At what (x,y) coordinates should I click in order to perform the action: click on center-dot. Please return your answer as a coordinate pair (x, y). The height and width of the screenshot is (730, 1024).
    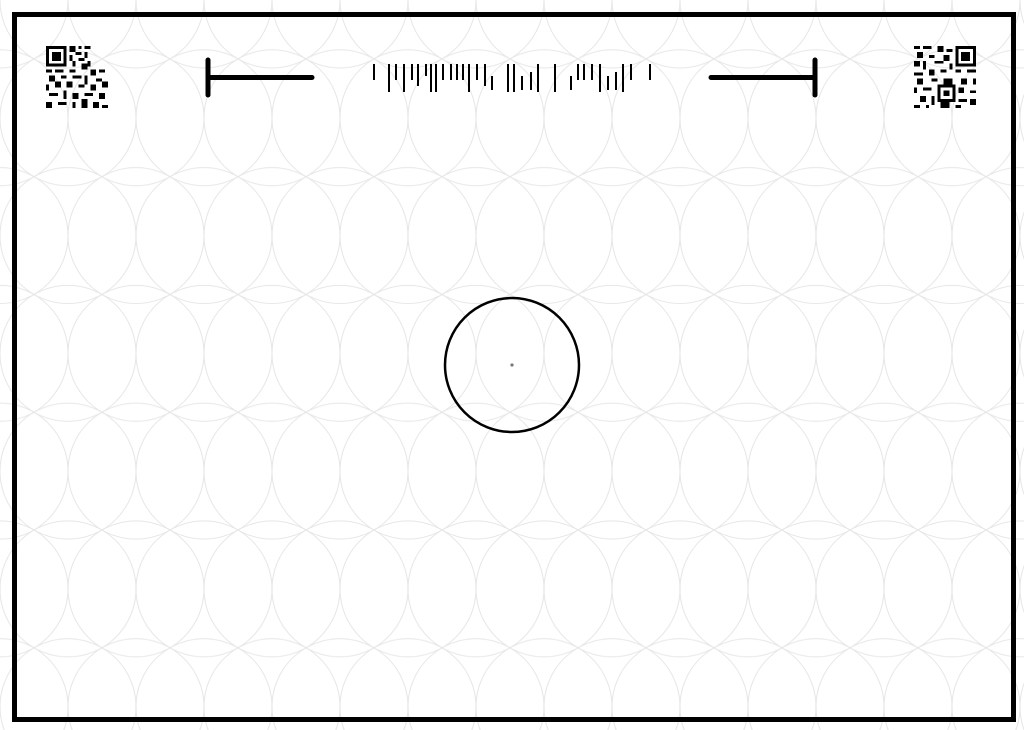
    Looking at the image, I should click on (512, 365).